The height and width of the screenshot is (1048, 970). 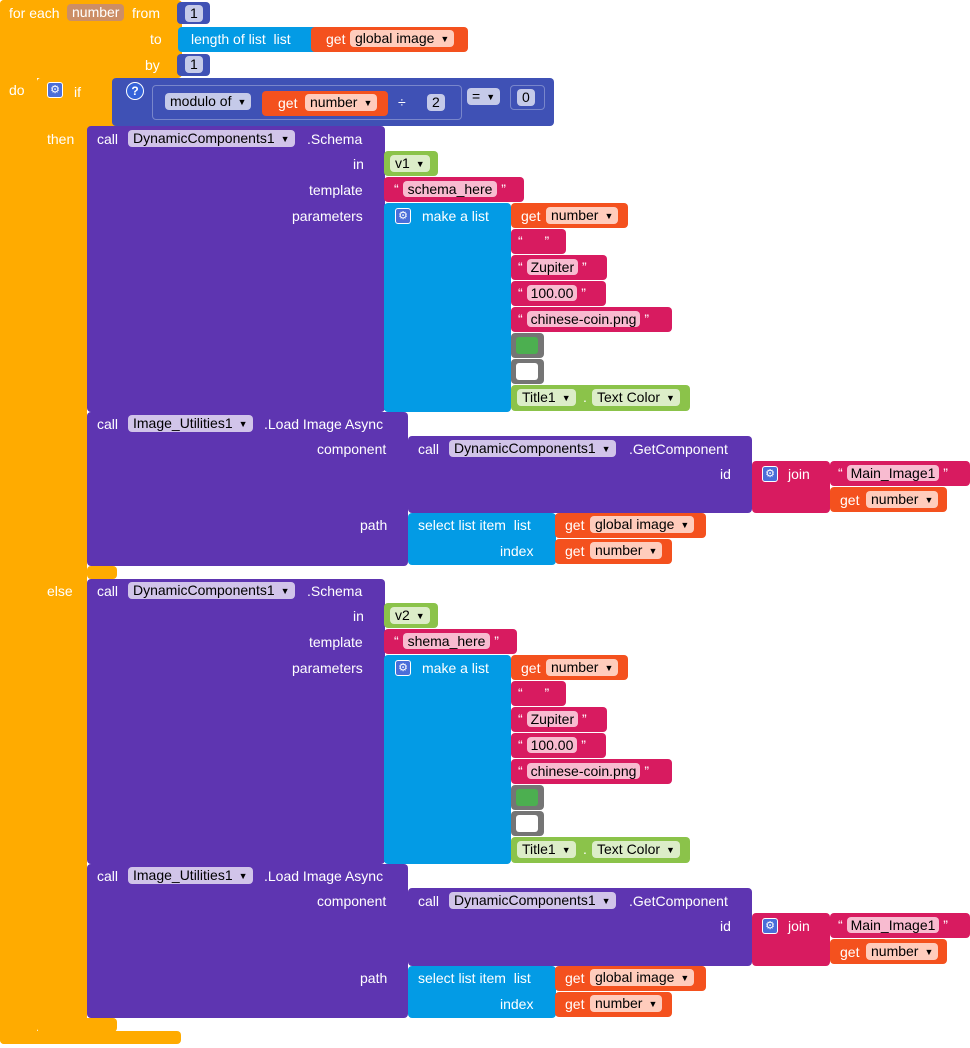 What do you see at coordinates (61, 139) in the screenshot?
I see `then-label: then` at bounding box center [61, 139].